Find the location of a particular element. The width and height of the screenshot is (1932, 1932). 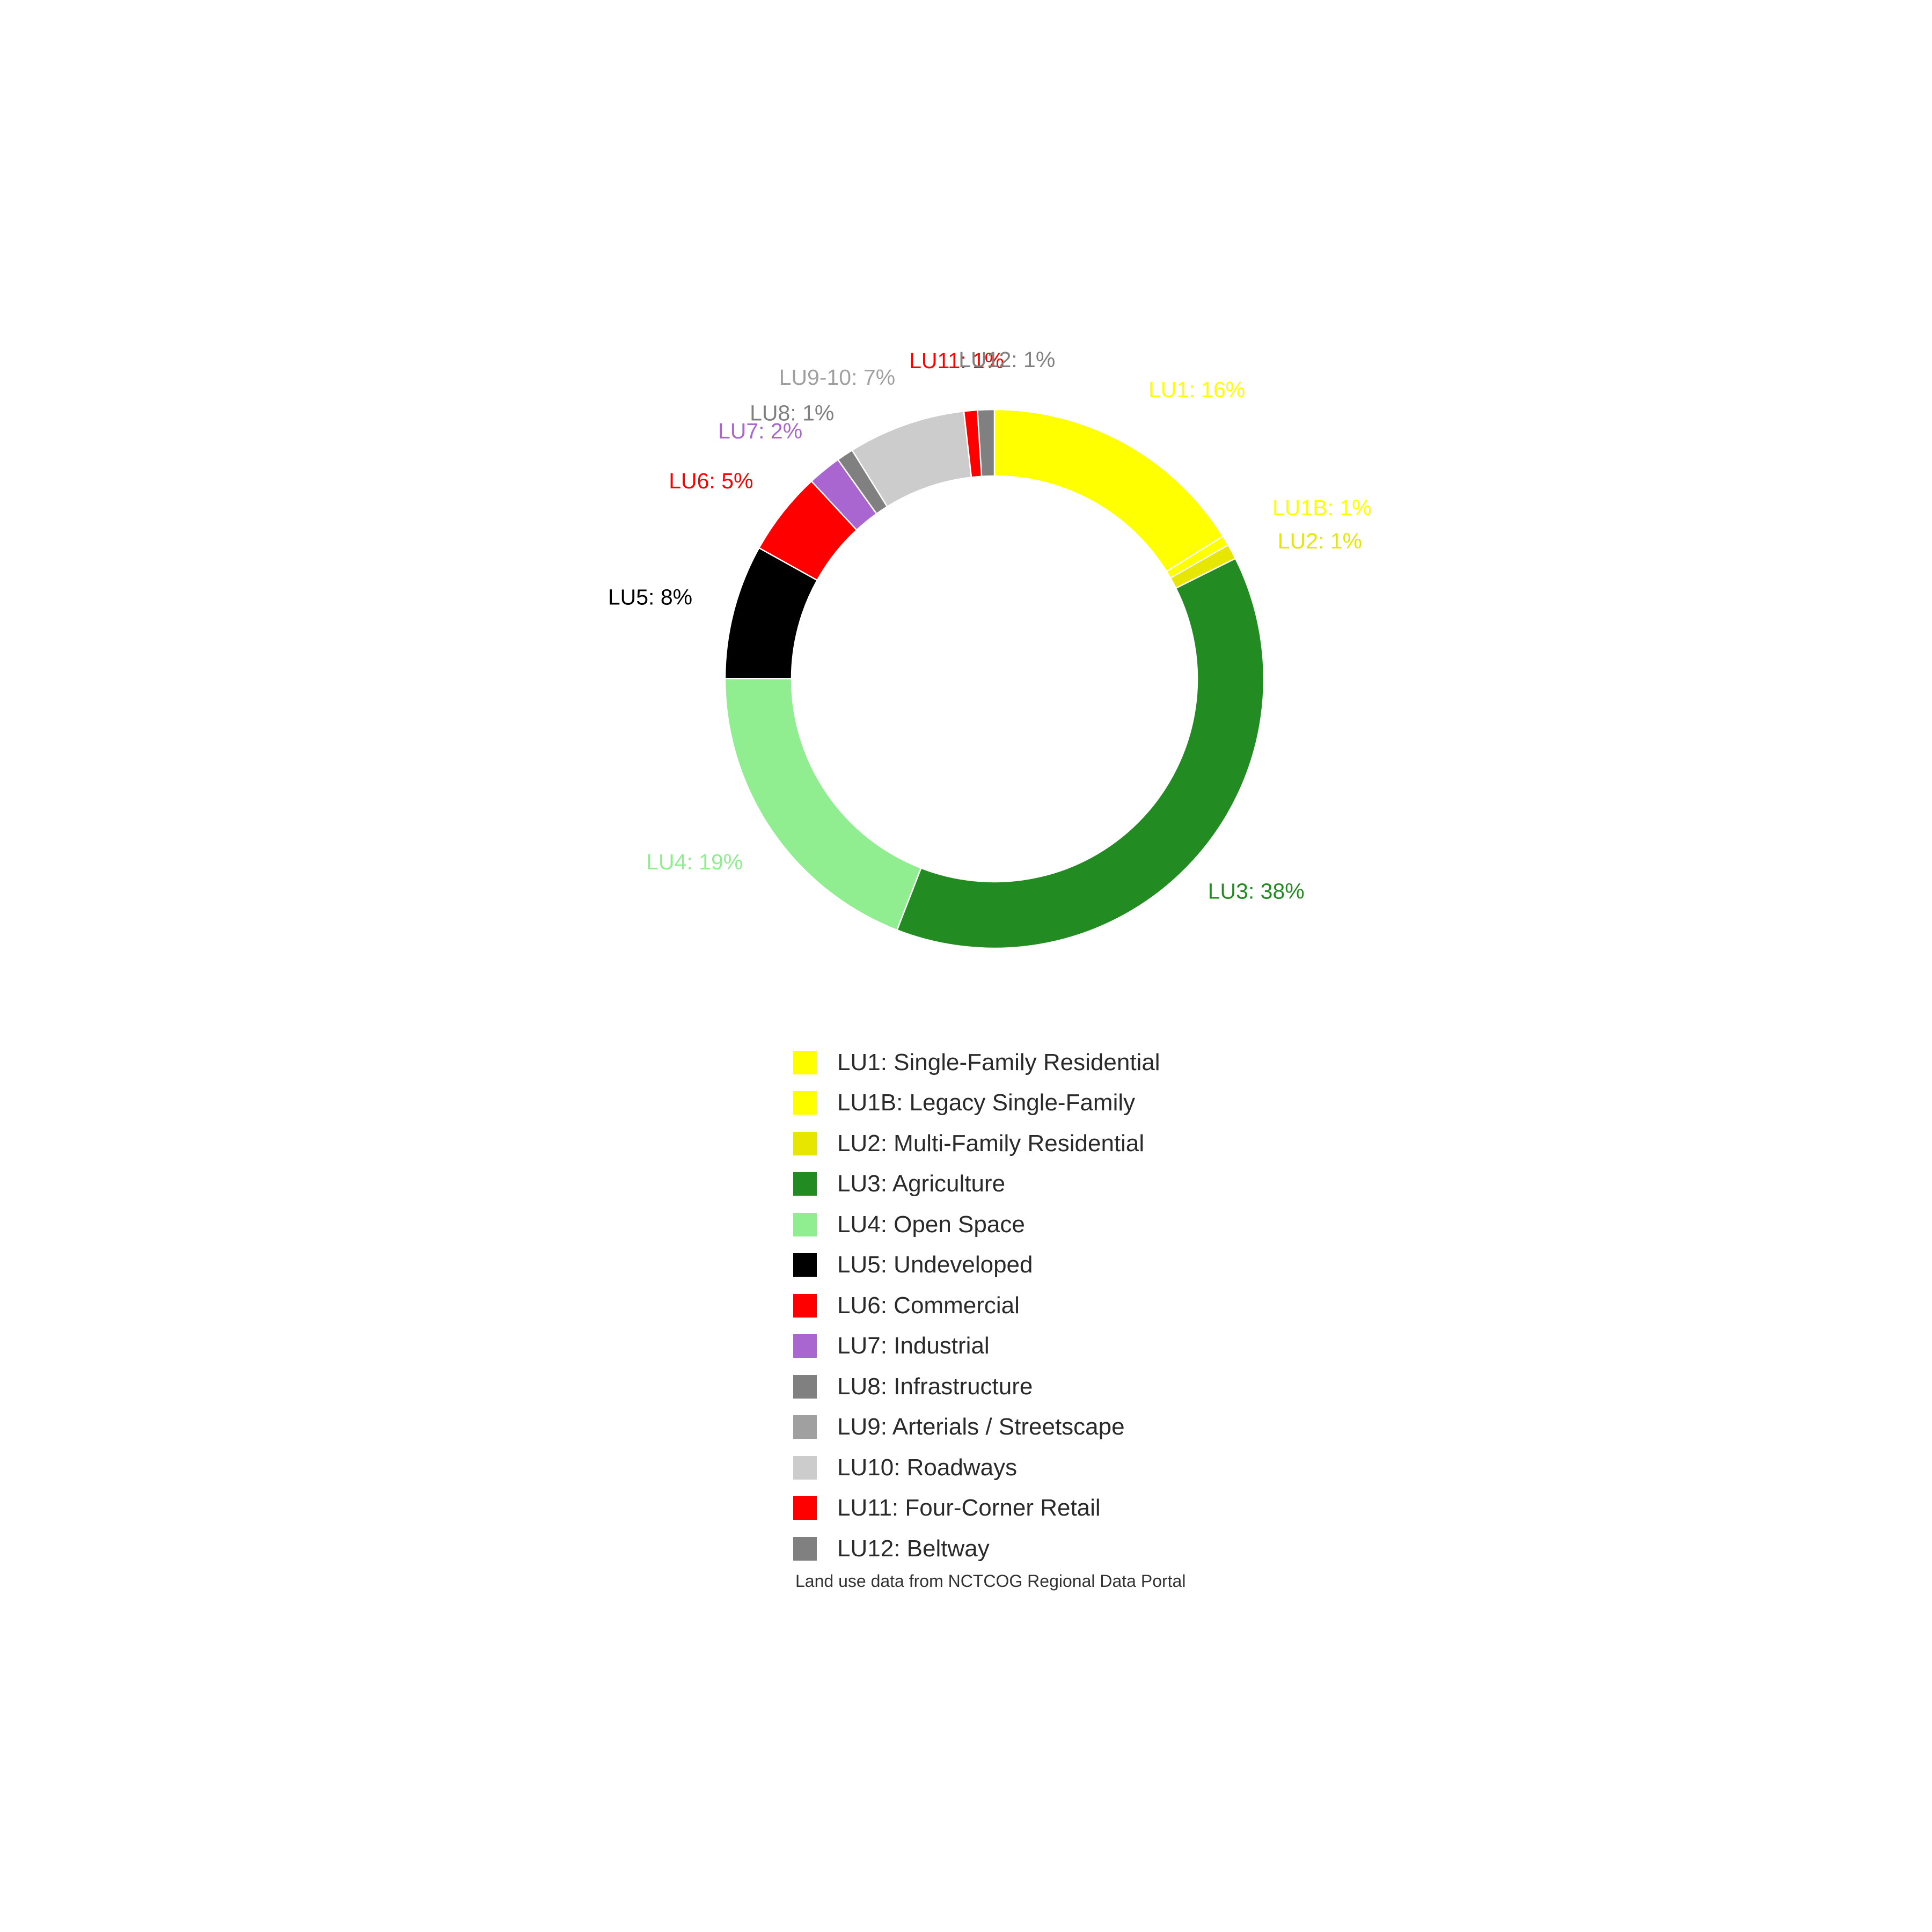

legend-label: LU8: Infrastructure is located at coordinates (935, 1386).